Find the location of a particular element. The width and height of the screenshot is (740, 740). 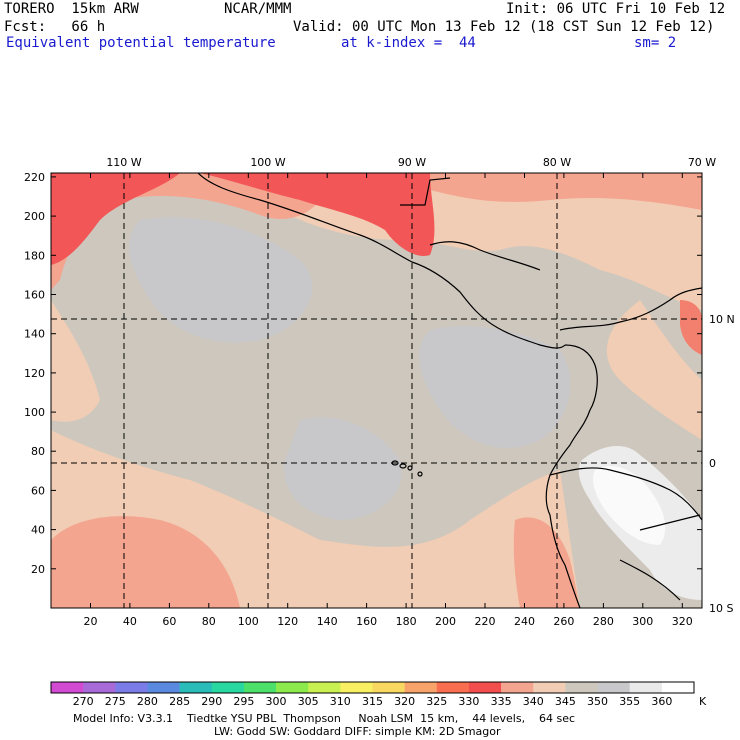

x-tick-label: 200 is located at coordinates (445, 621).